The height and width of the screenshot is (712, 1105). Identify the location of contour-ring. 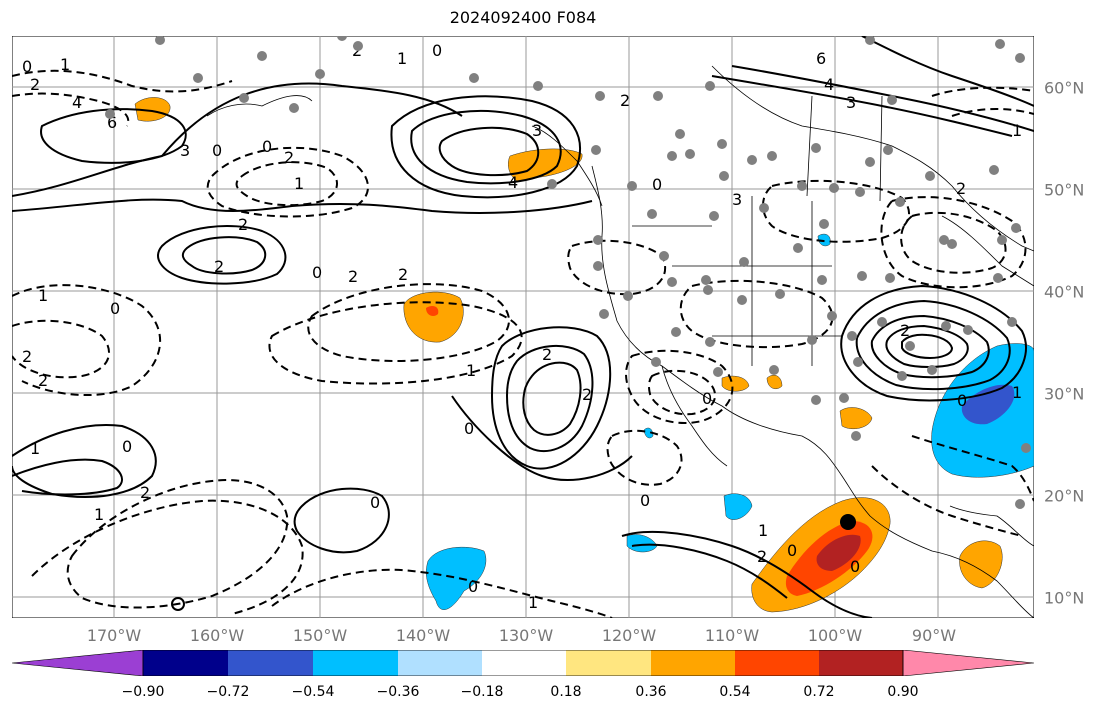
(178, 604).